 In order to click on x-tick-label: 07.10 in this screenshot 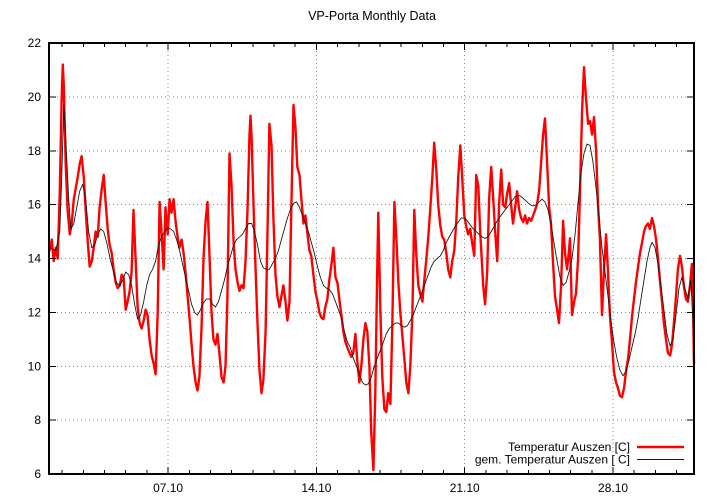, I will do `click(168, 488)`.